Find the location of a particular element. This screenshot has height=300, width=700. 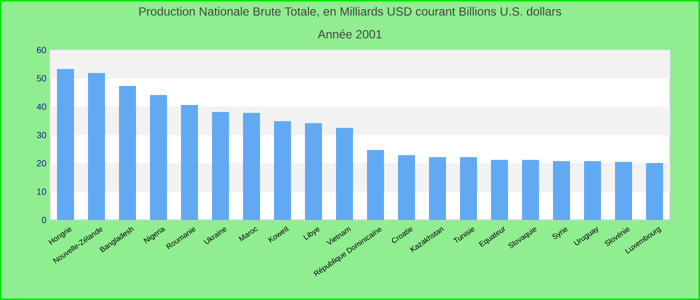

y-tick-label: 60 is located at coordinates (41, 50).